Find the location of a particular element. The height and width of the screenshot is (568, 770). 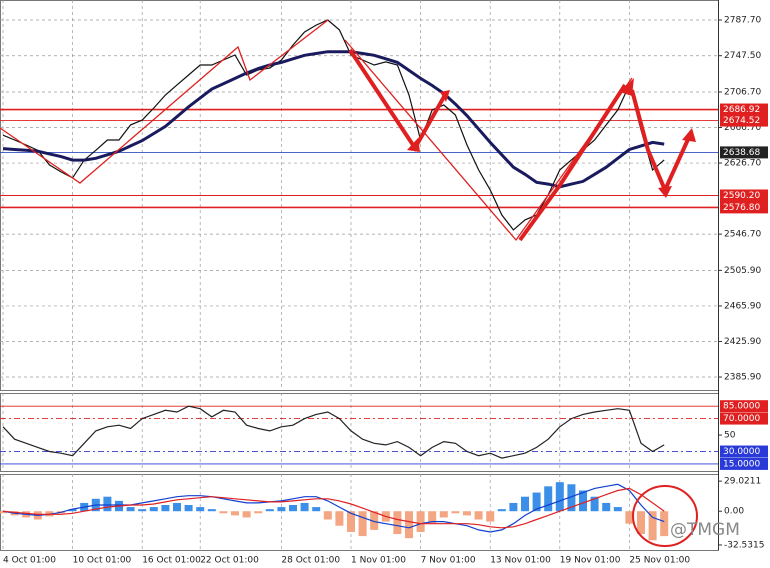

level-label: 2638.68 is located at coordinates (741, 153).